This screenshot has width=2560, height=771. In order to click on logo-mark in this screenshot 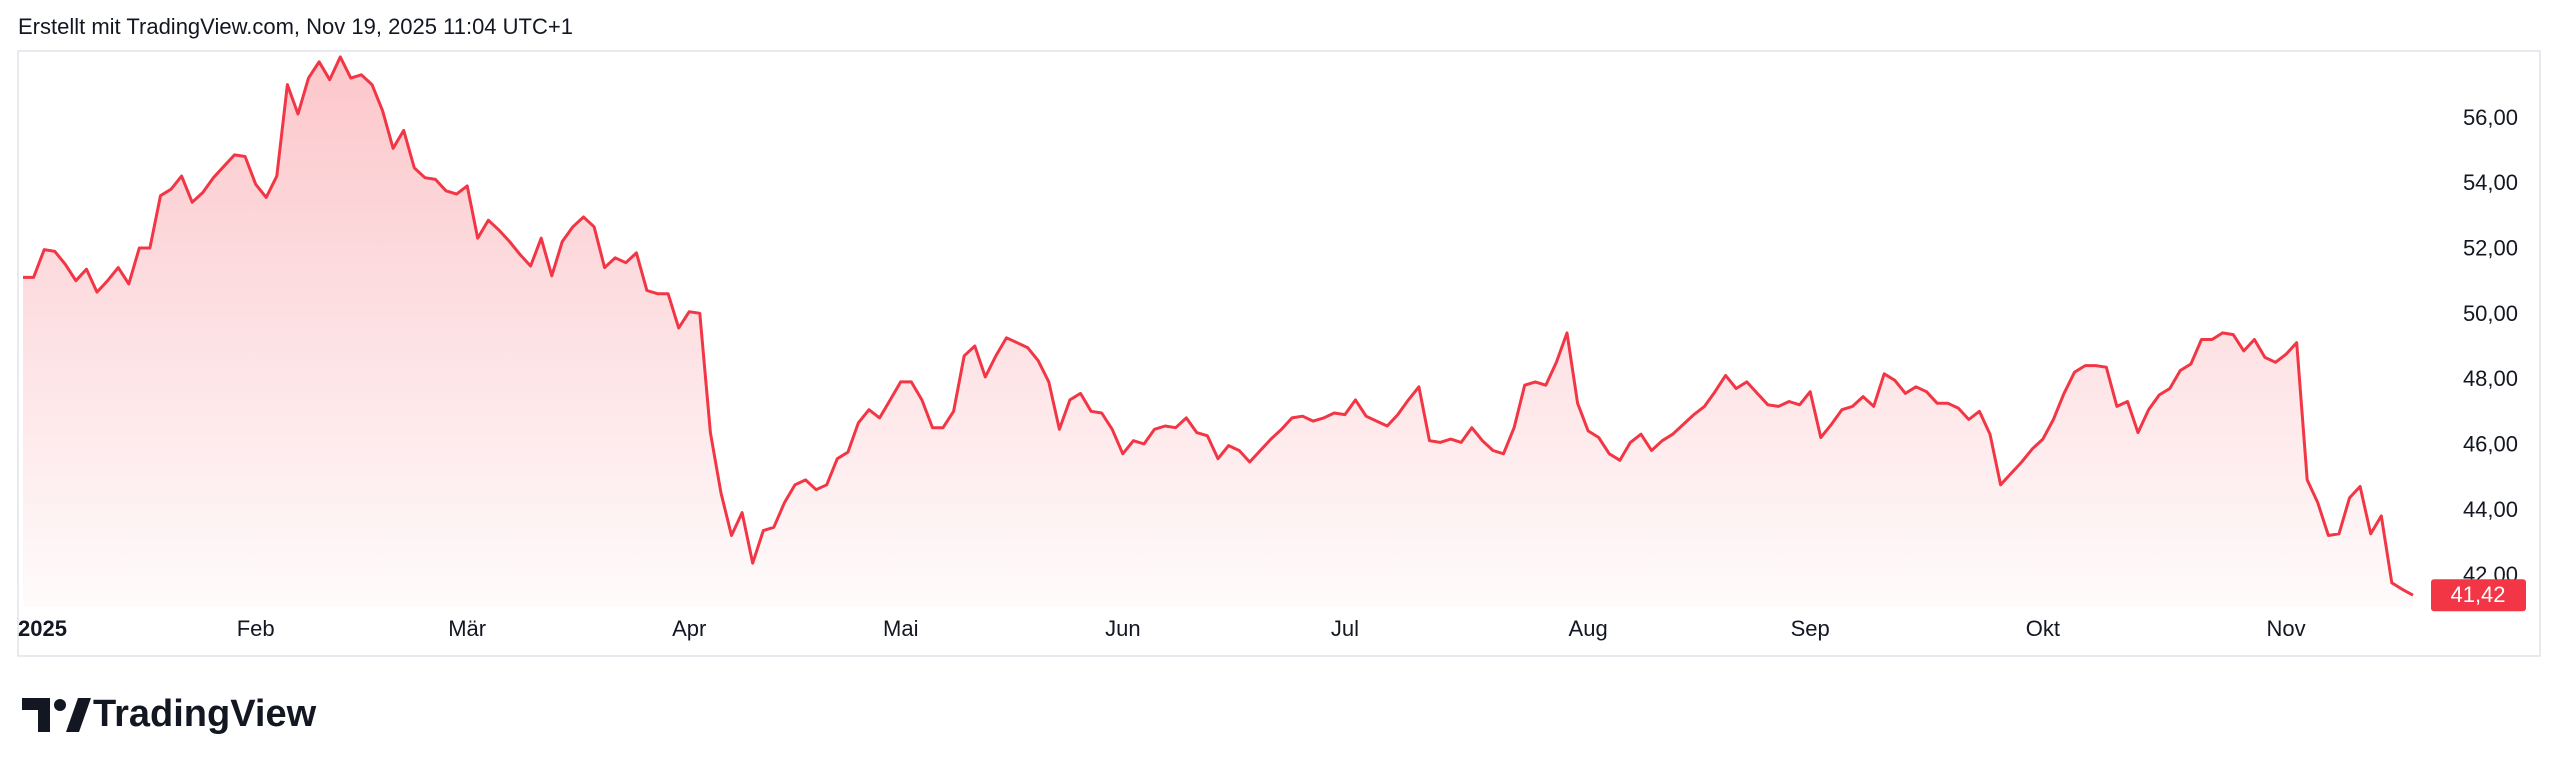, I will do `click(36, 715)`.